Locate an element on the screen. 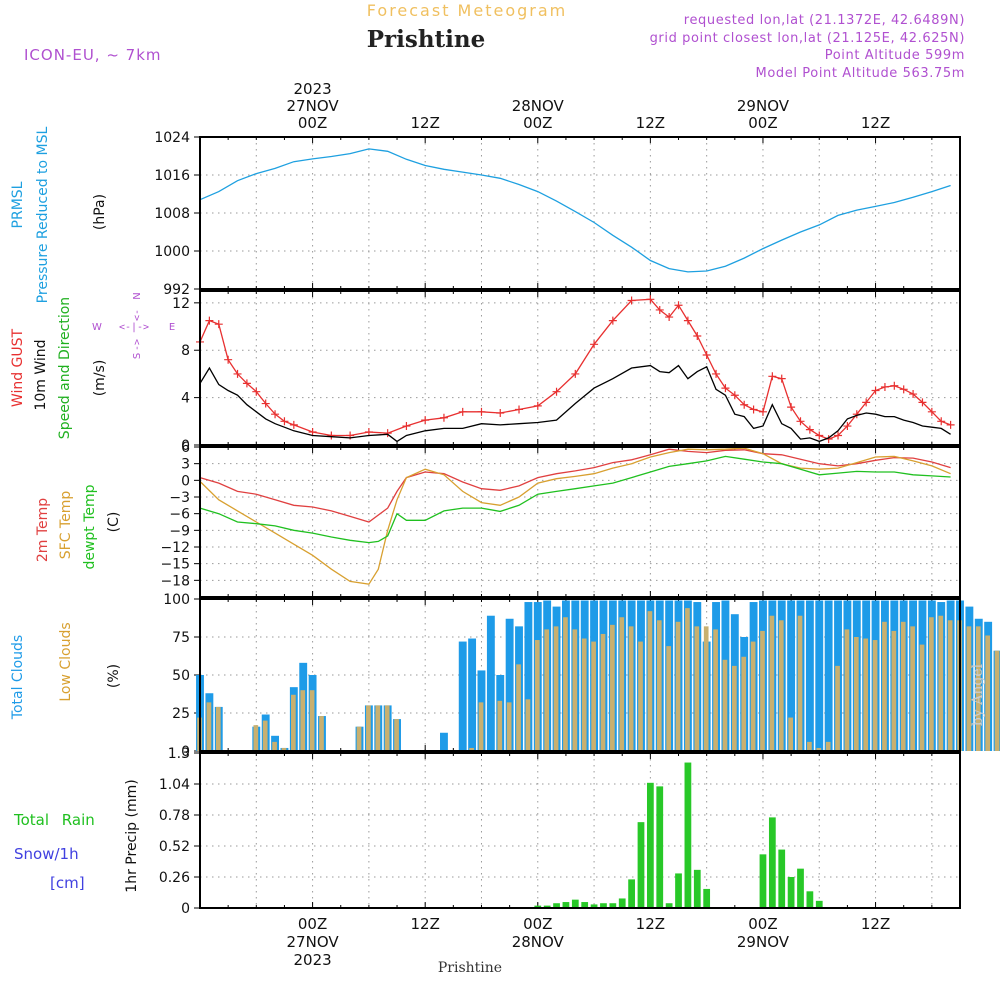  dewpt-line is located at coordinates (575, 499).